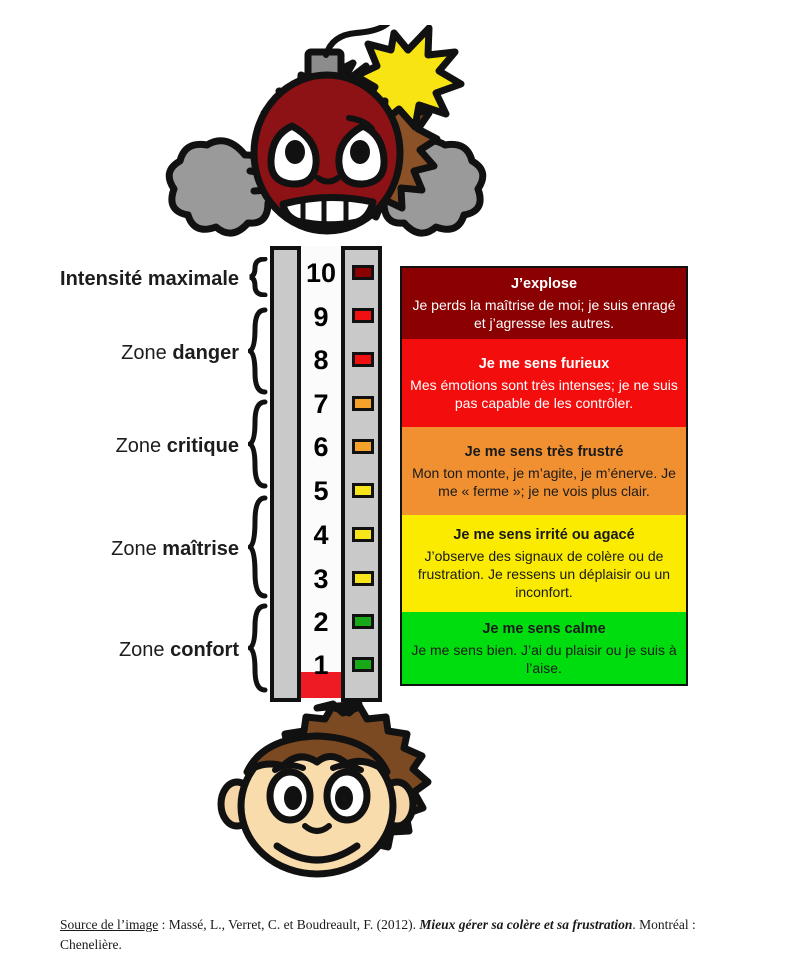 The image size is (789, 960). I want to click on zone-label-keyword: critique, so click(202, 445).